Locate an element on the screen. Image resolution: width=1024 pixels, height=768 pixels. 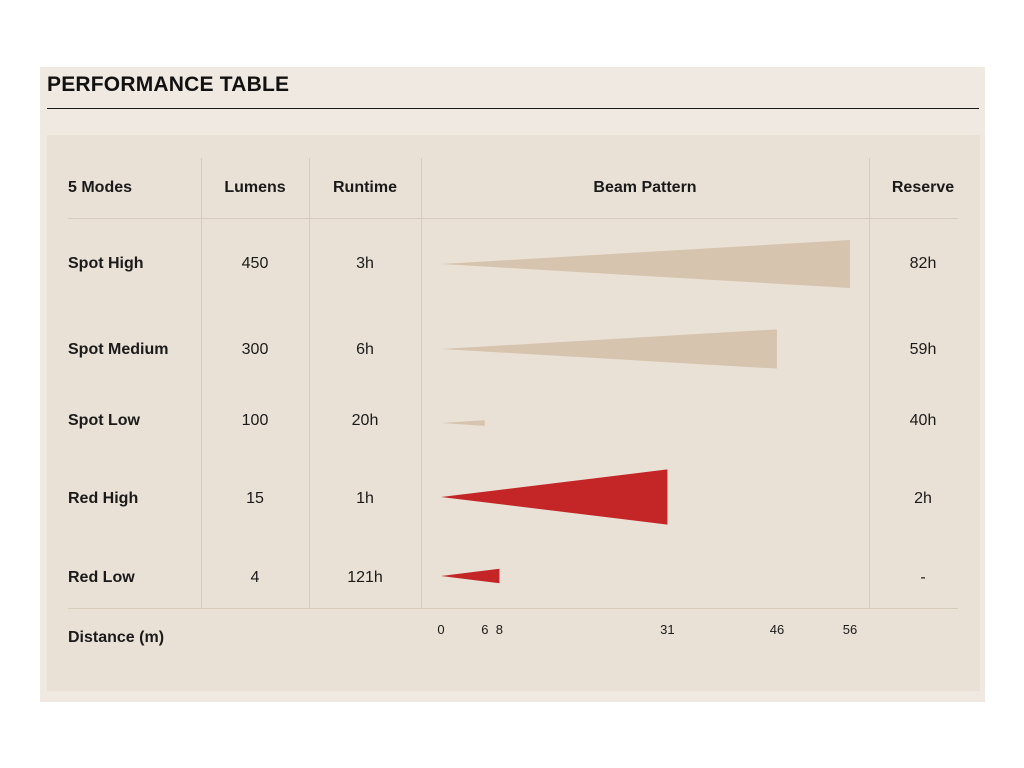
row-reserve: 82h is located at coordinates (923, 263).